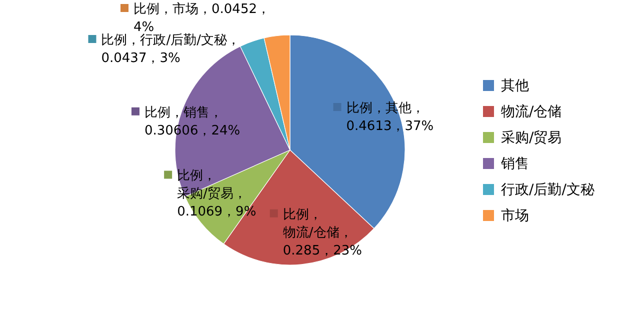  I want to click on legend-label: 采购/贸易, so click(531, 138).